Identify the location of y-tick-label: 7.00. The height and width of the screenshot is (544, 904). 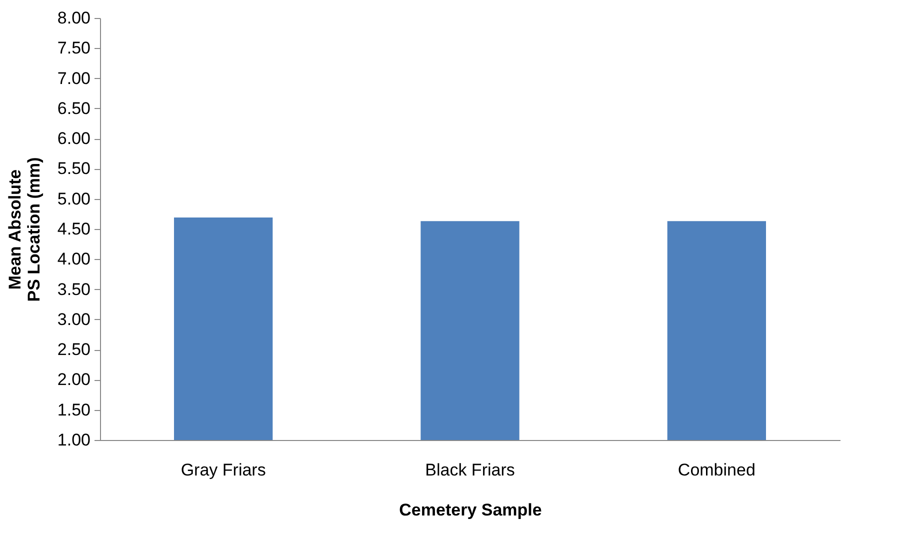
(73, 78).